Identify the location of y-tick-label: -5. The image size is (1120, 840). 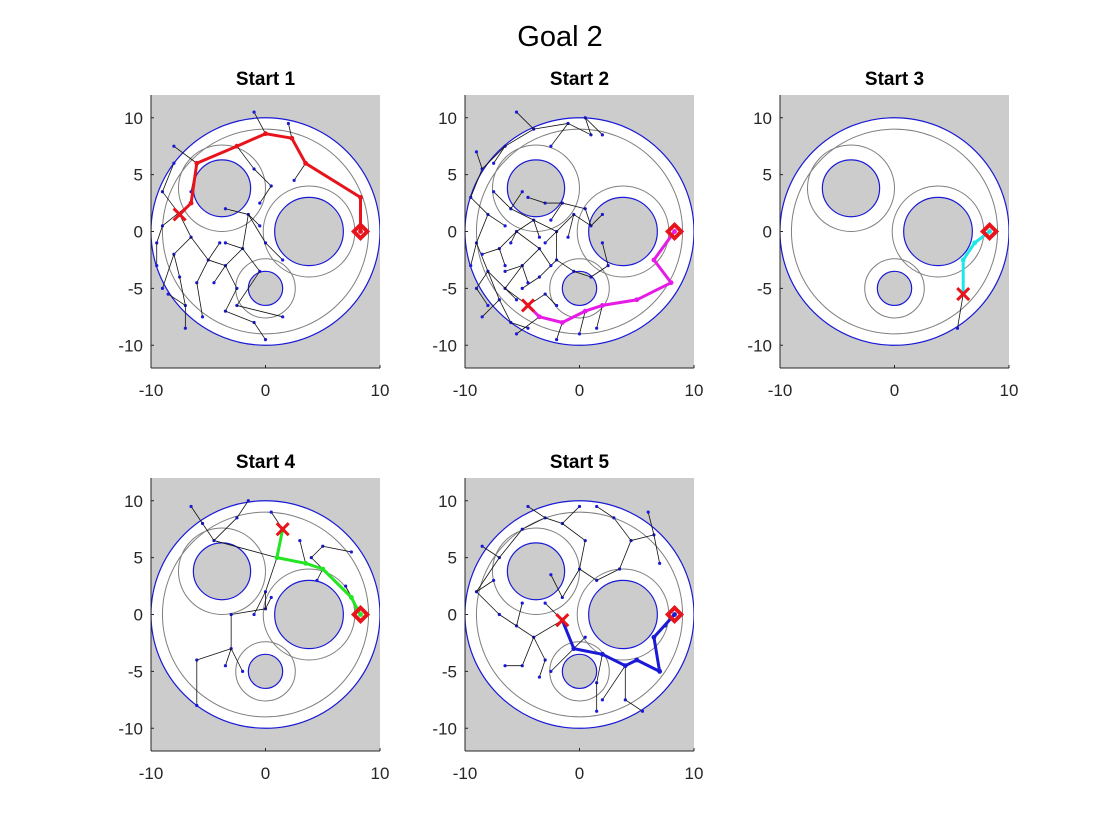
(764, 288).